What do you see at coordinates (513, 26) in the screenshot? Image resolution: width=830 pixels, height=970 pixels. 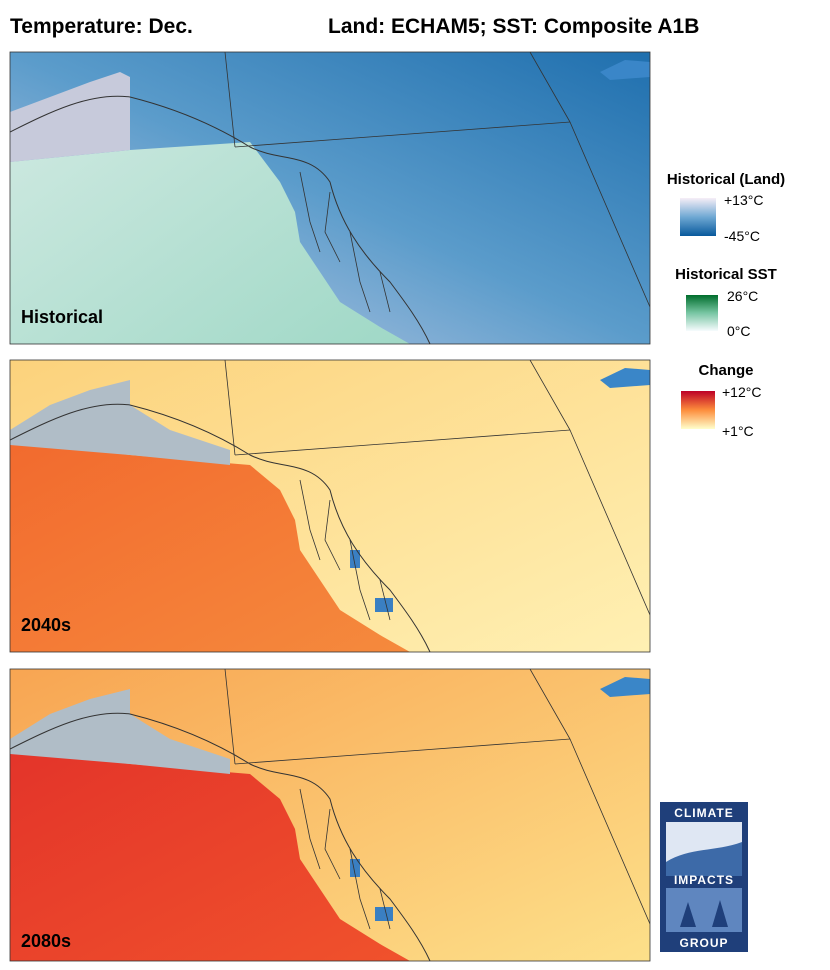 I see `subtitle: Land: ECHAM5; SST: Composite A1B` at bounding box center [513, 26].